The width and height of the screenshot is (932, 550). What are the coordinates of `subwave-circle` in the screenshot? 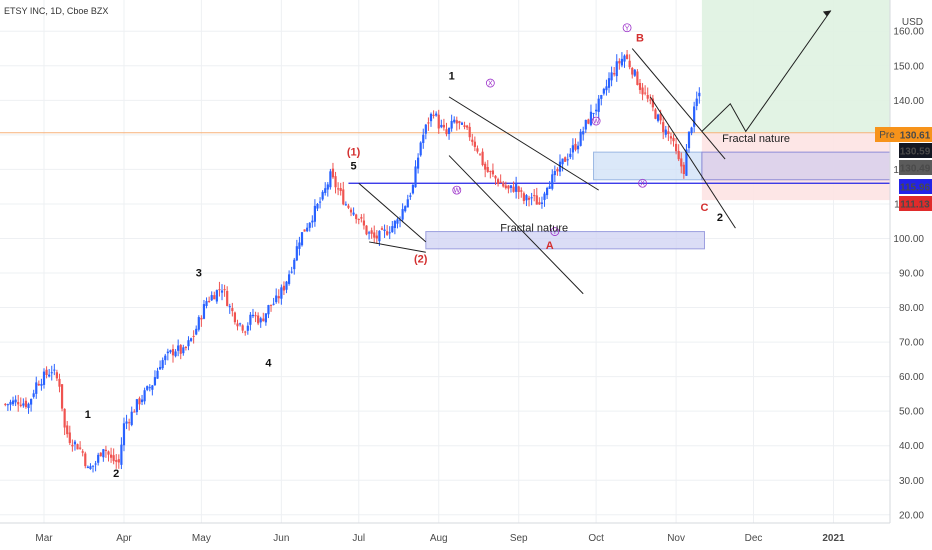 It's located at (642, 183).